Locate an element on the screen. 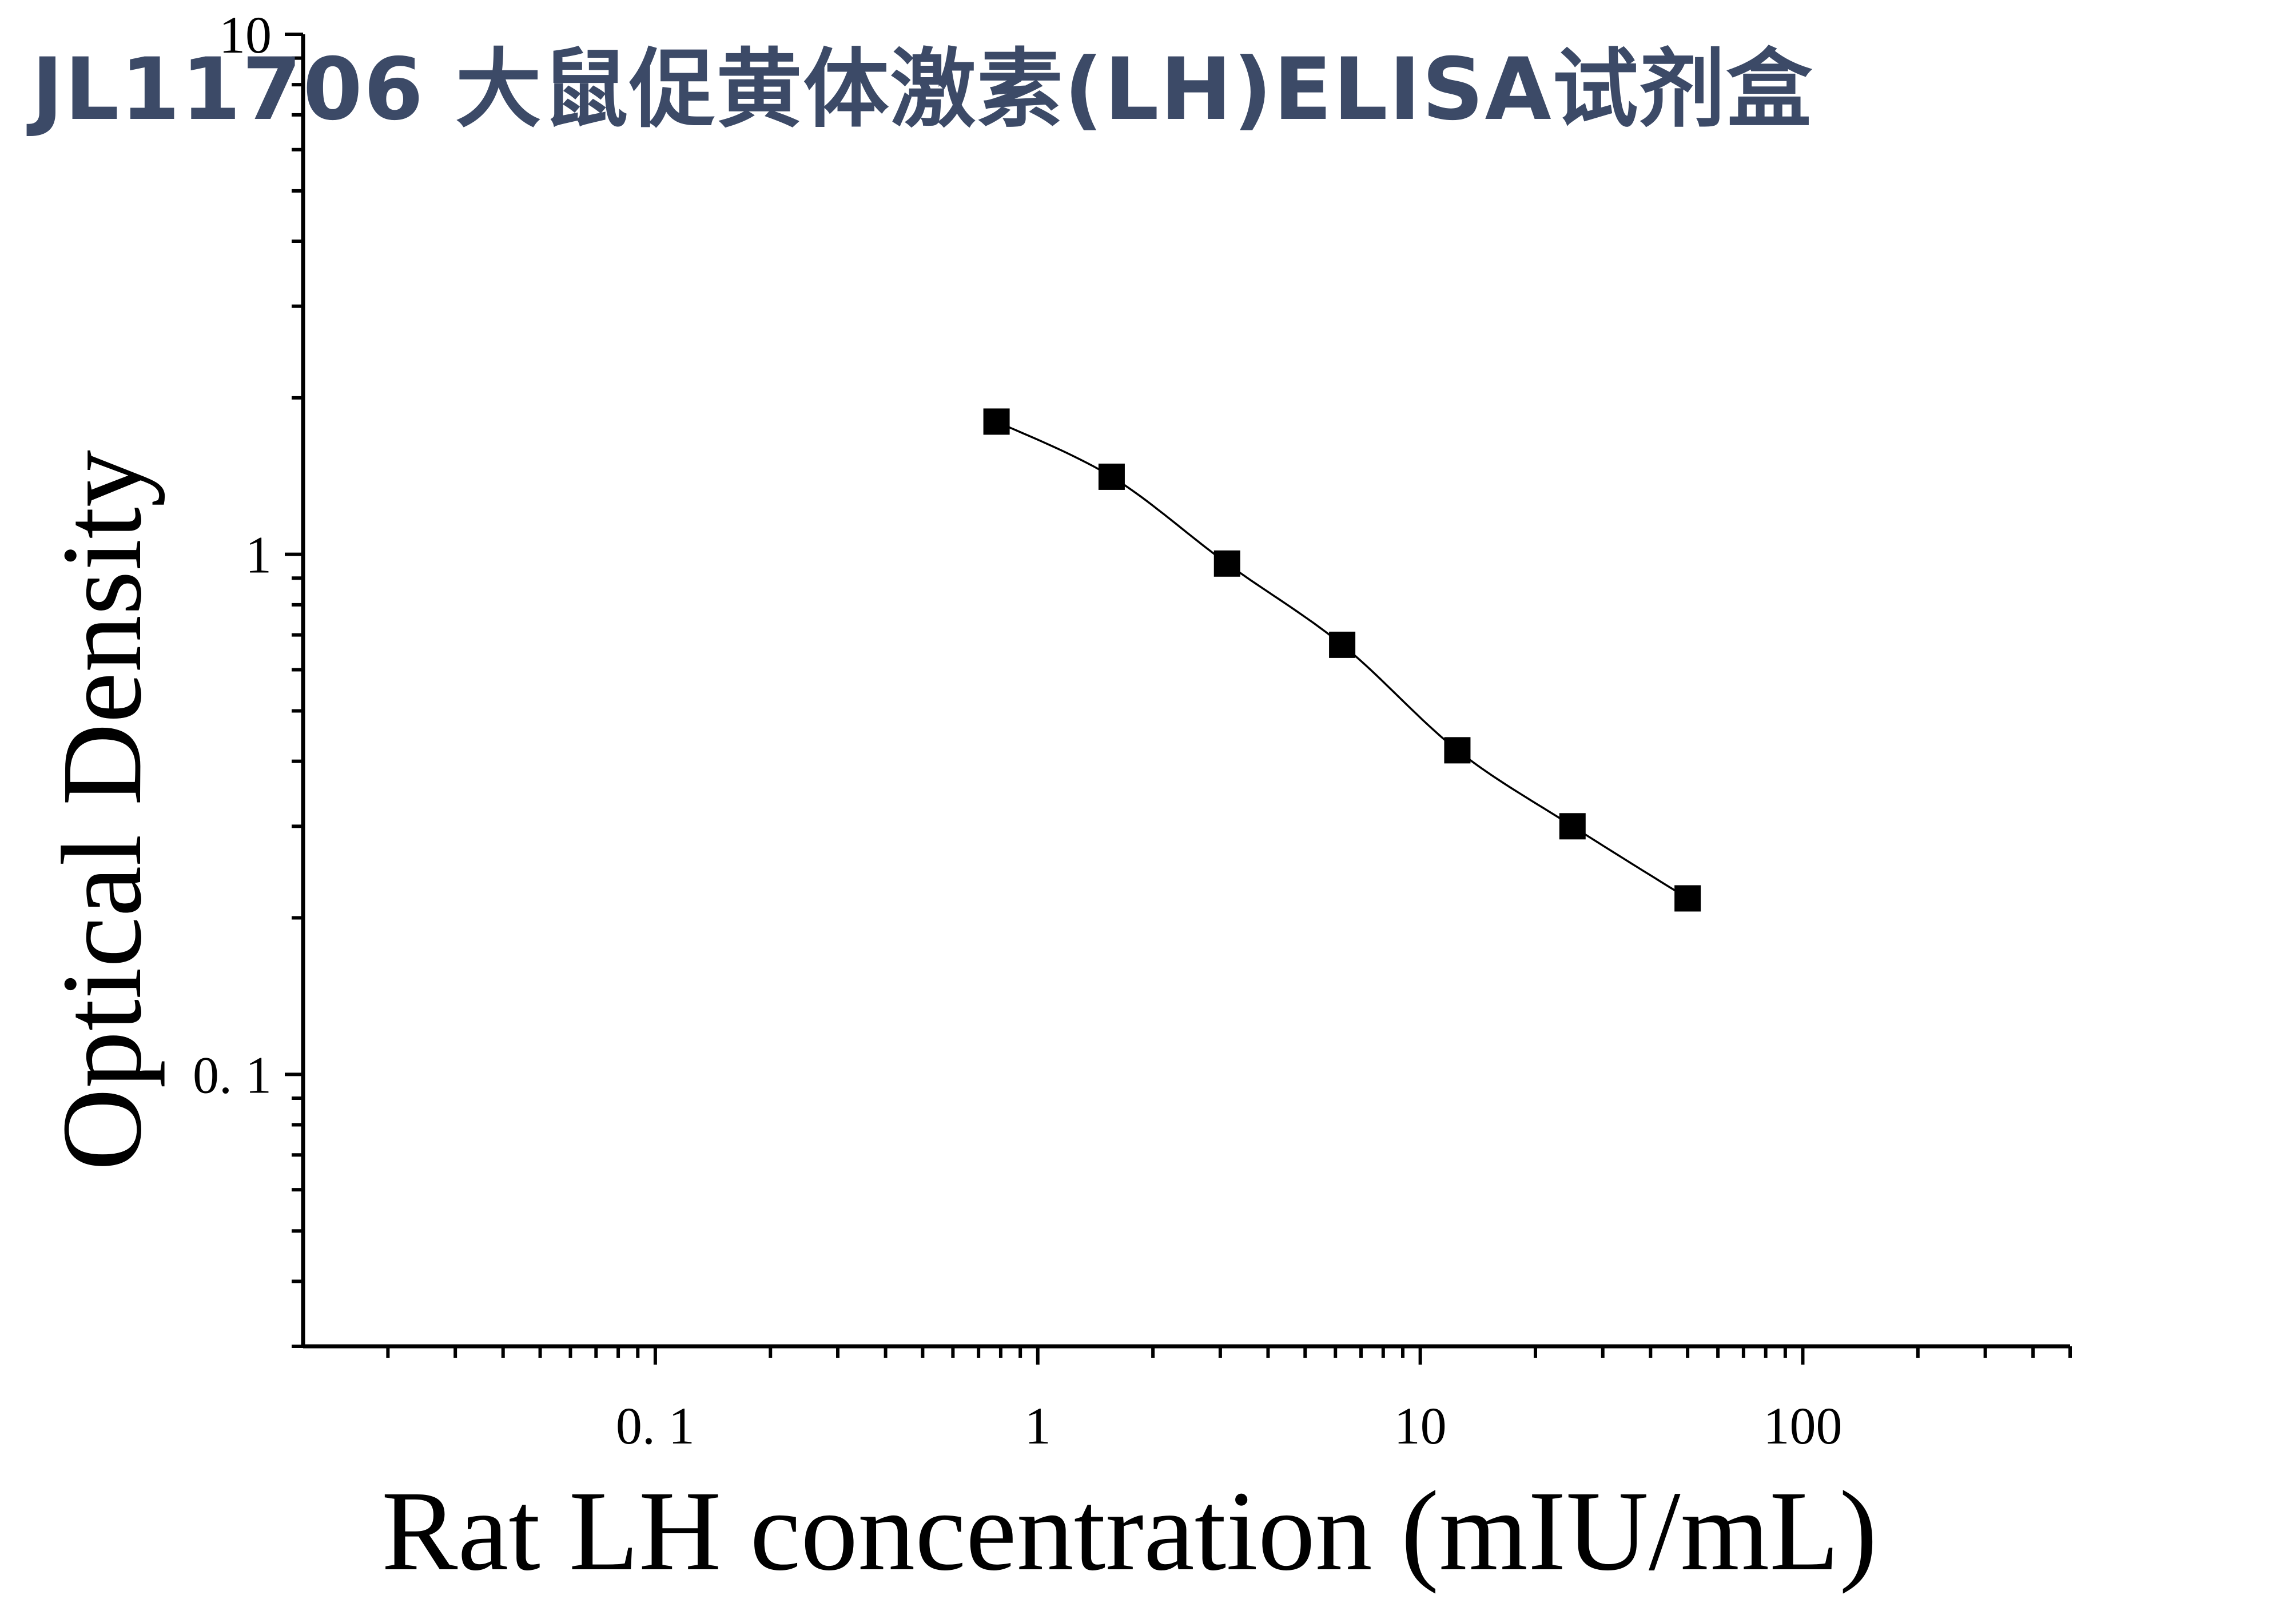 Image resolution: width=2296 pixels, height=1607 pixels. y-tick-label: 1 is located at coordinates (258, 555).